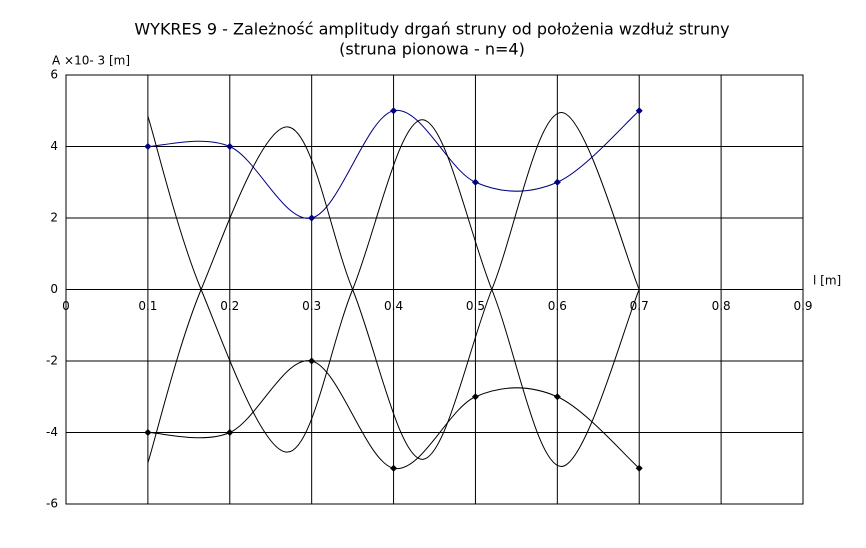 This screenshot has height=548, width=866. Describe the element at coordinates (393, 306) in the screenshot. I see `x-tick-label: 0.4` at that location.